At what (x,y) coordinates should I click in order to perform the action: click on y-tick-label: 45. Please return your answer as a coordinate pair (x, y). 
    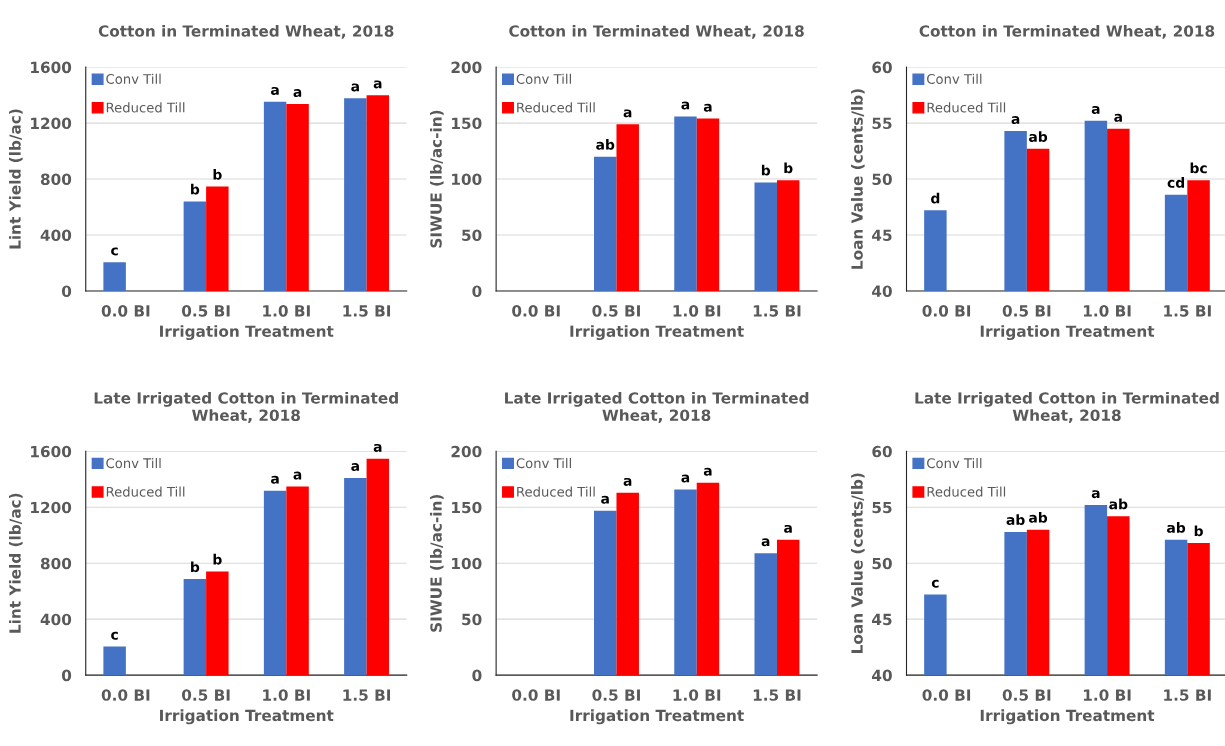
    Looking at the image, I should click on (882, 235).